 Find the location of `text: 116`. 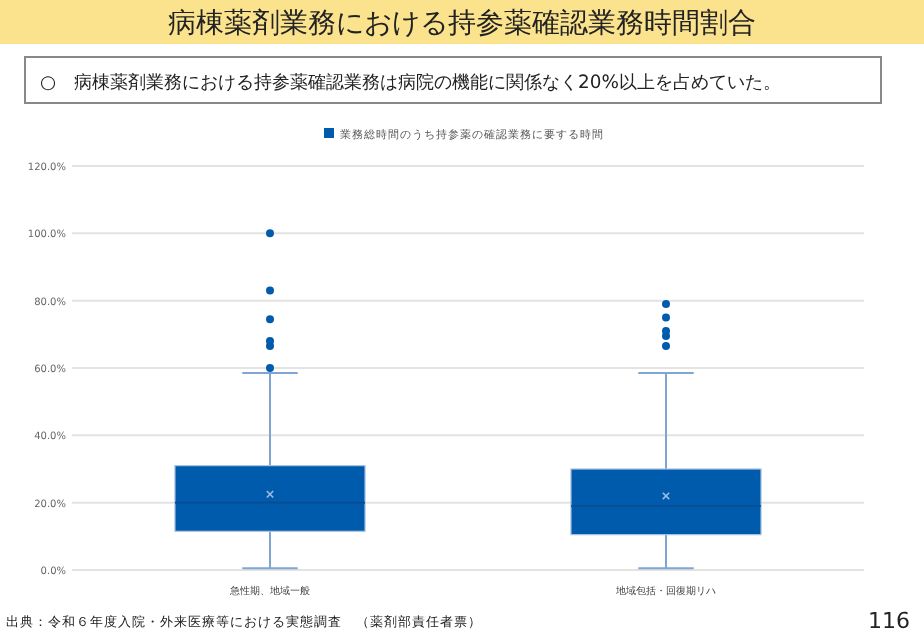

text: 116 is located at coordinates (889, 621).